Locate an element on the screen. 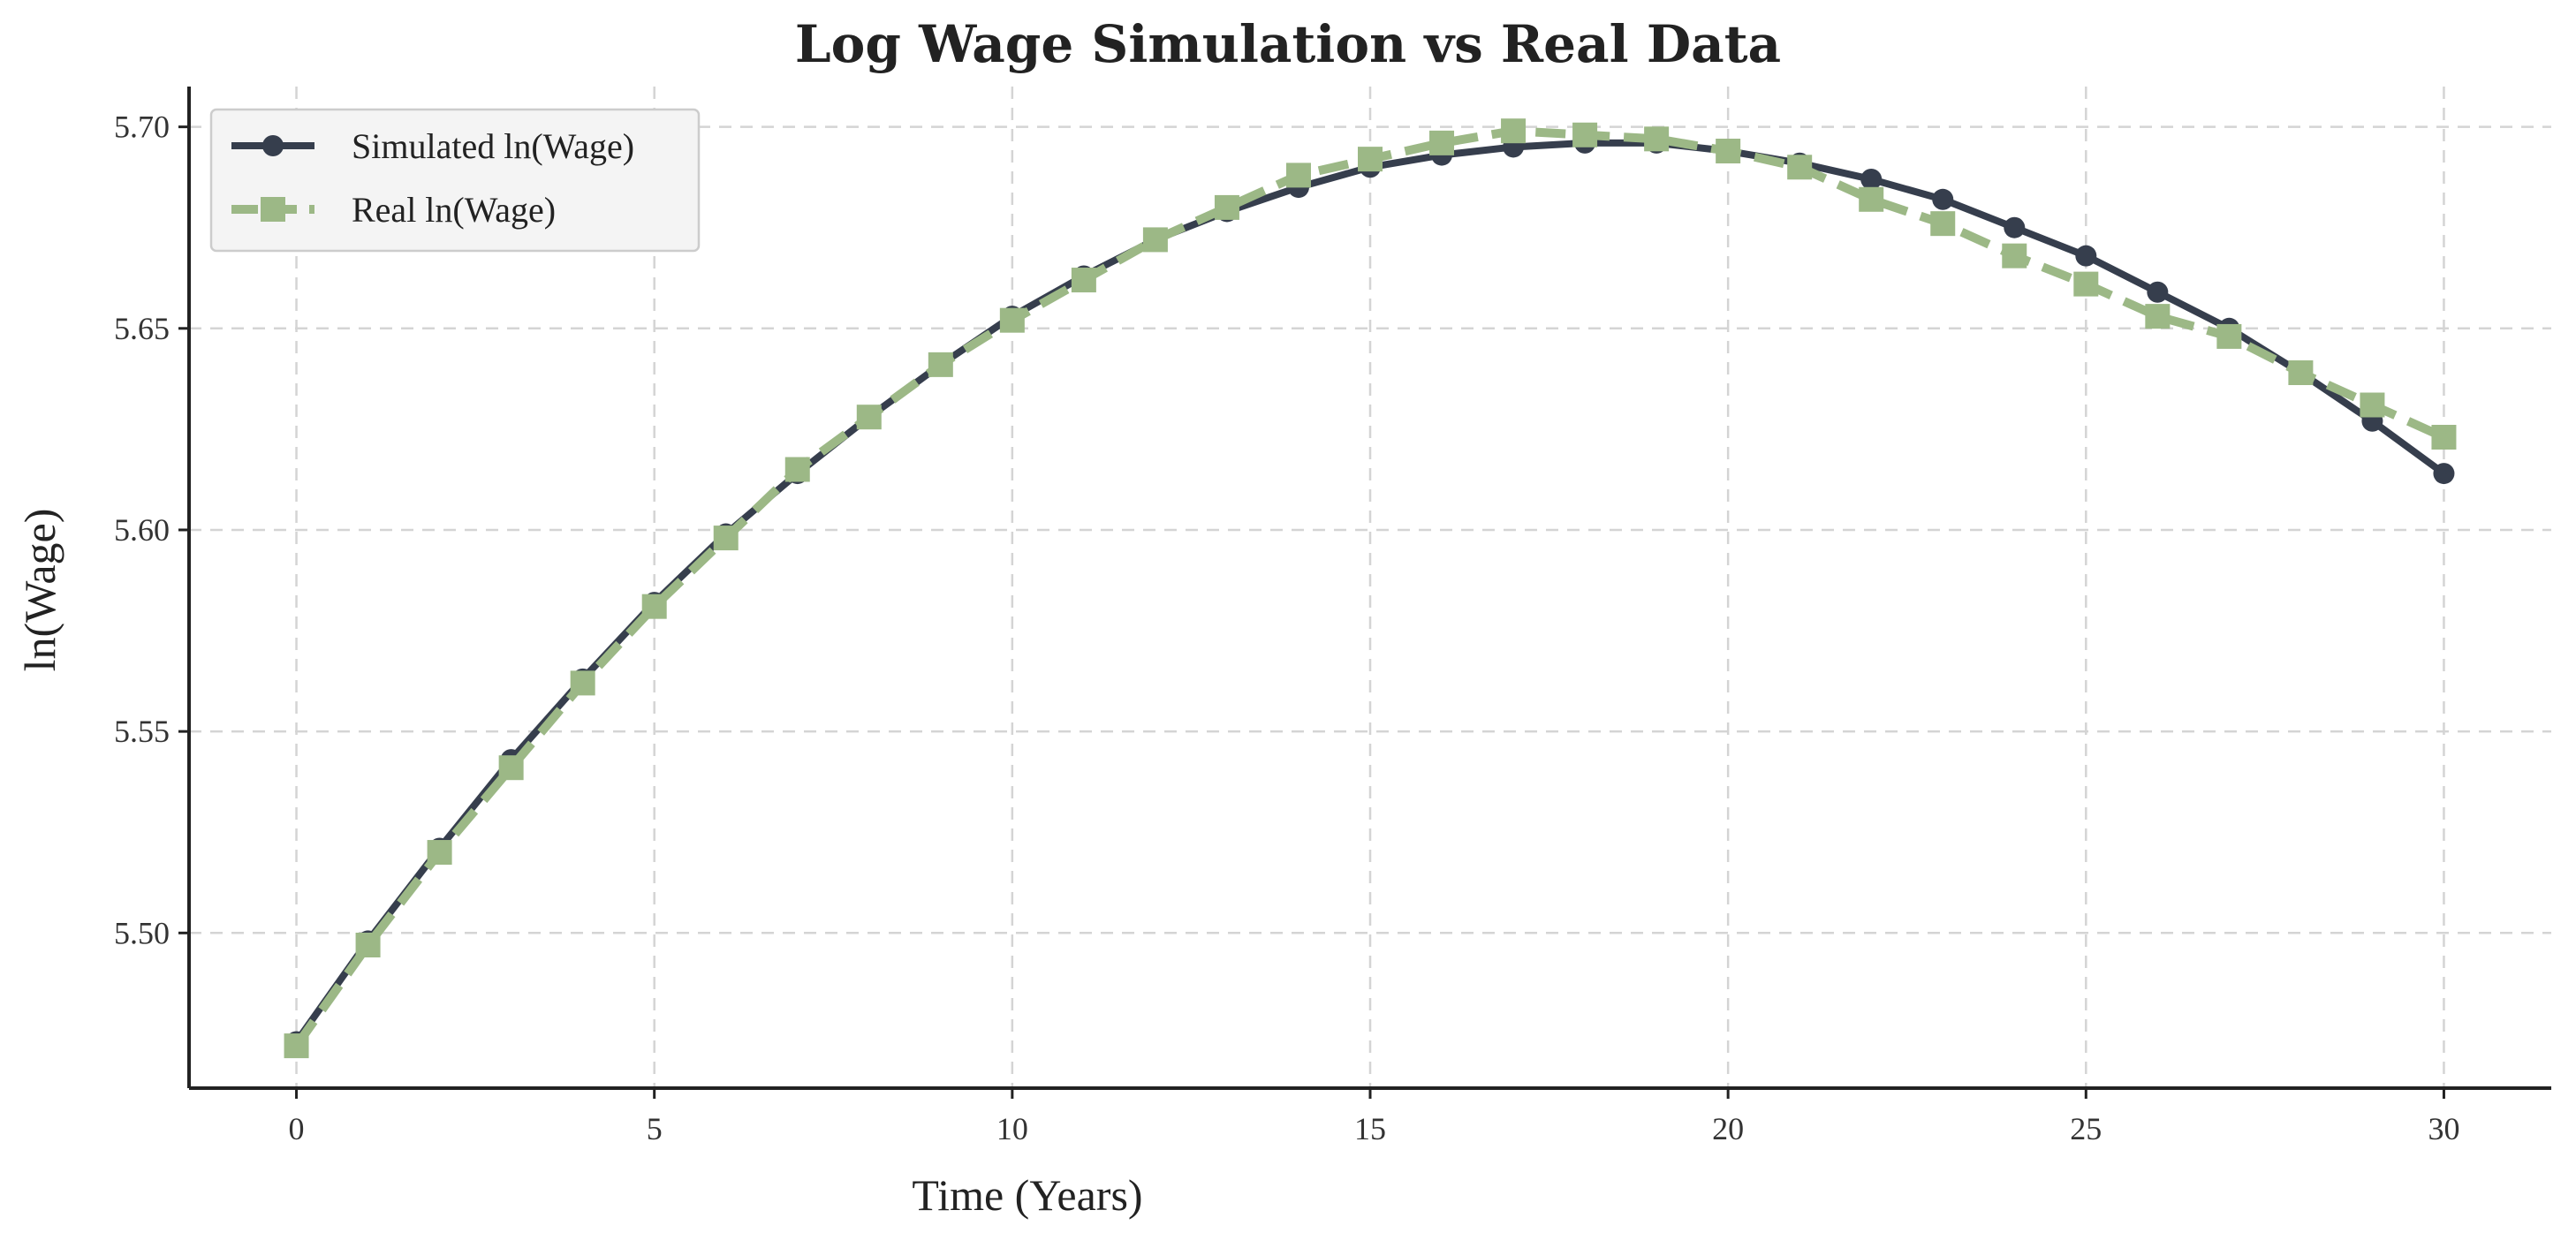 The height and width of the screenshot is (1248, 2576). y-tick-label: 5.70 is located at coordinates (142, 128).